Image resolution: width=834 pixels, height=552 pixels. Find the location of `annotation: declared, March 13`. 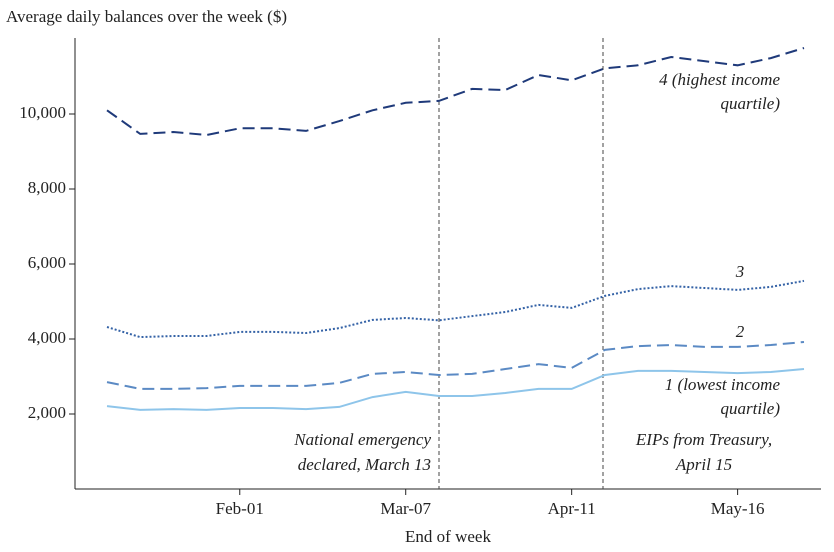

annotation: declared, March 13 is located at coordinates (364, 464).